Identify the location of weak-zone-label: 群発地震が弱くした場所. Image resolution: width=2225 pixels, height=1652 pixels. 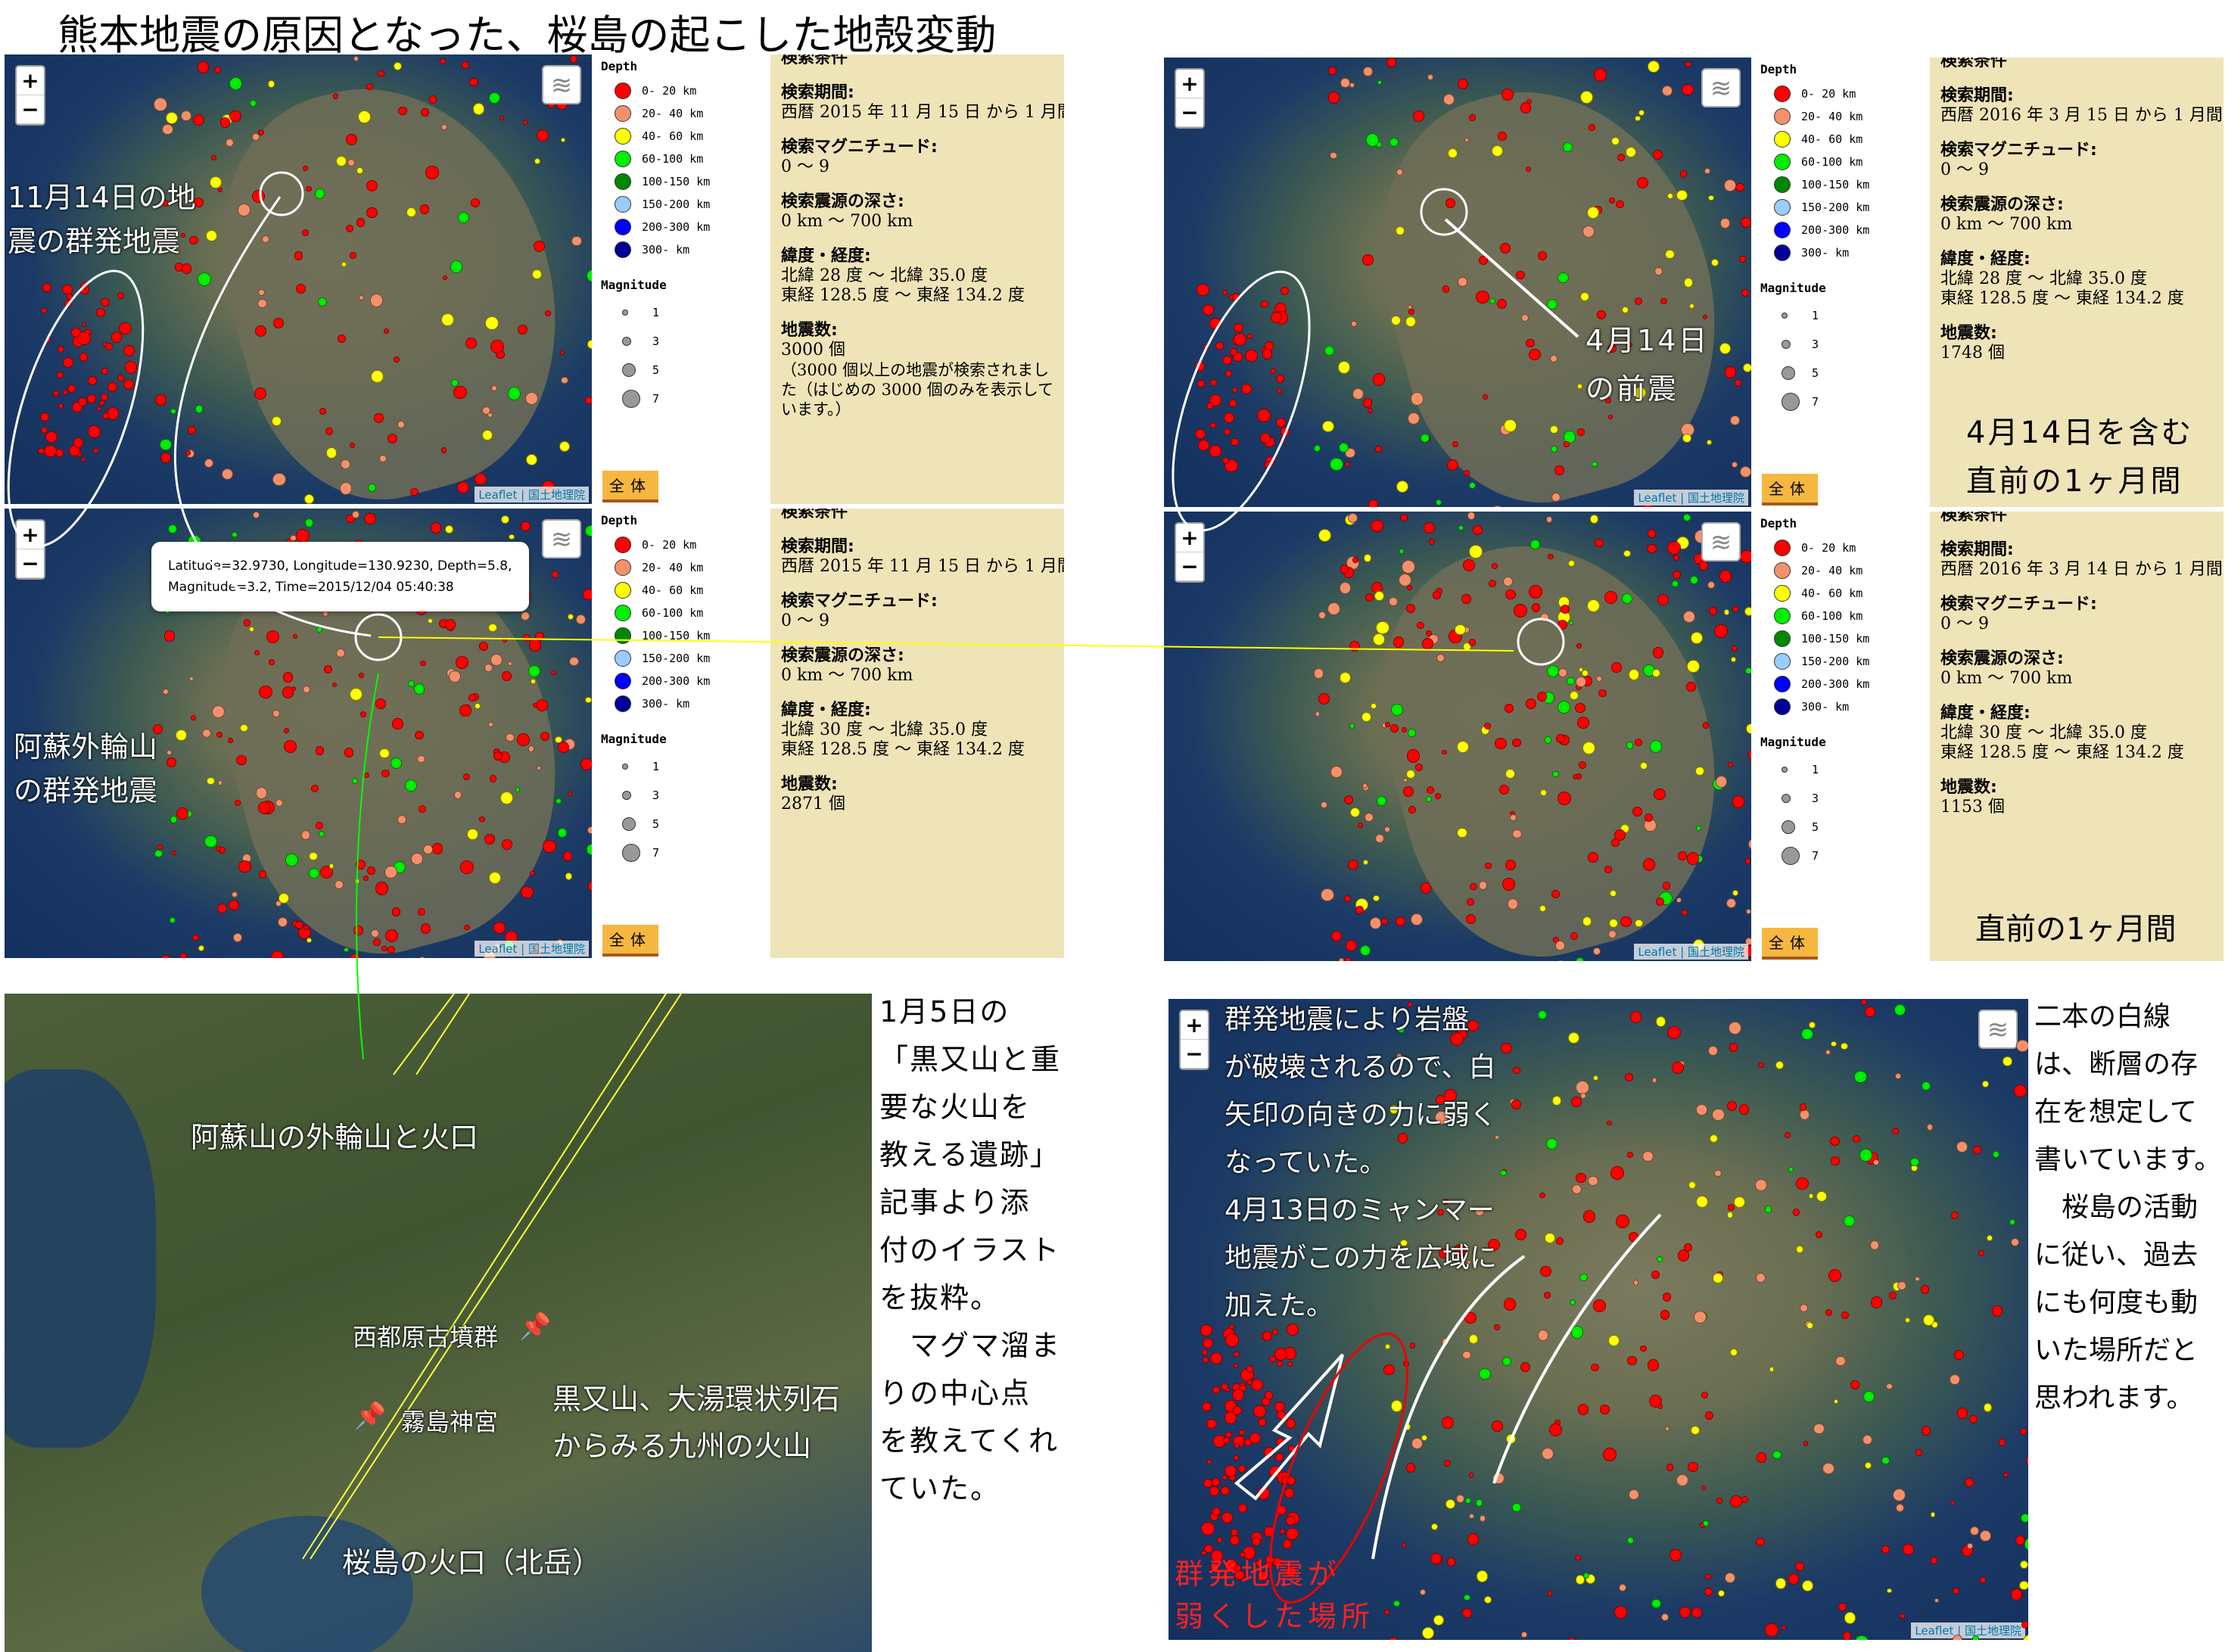
(1274, 1596).